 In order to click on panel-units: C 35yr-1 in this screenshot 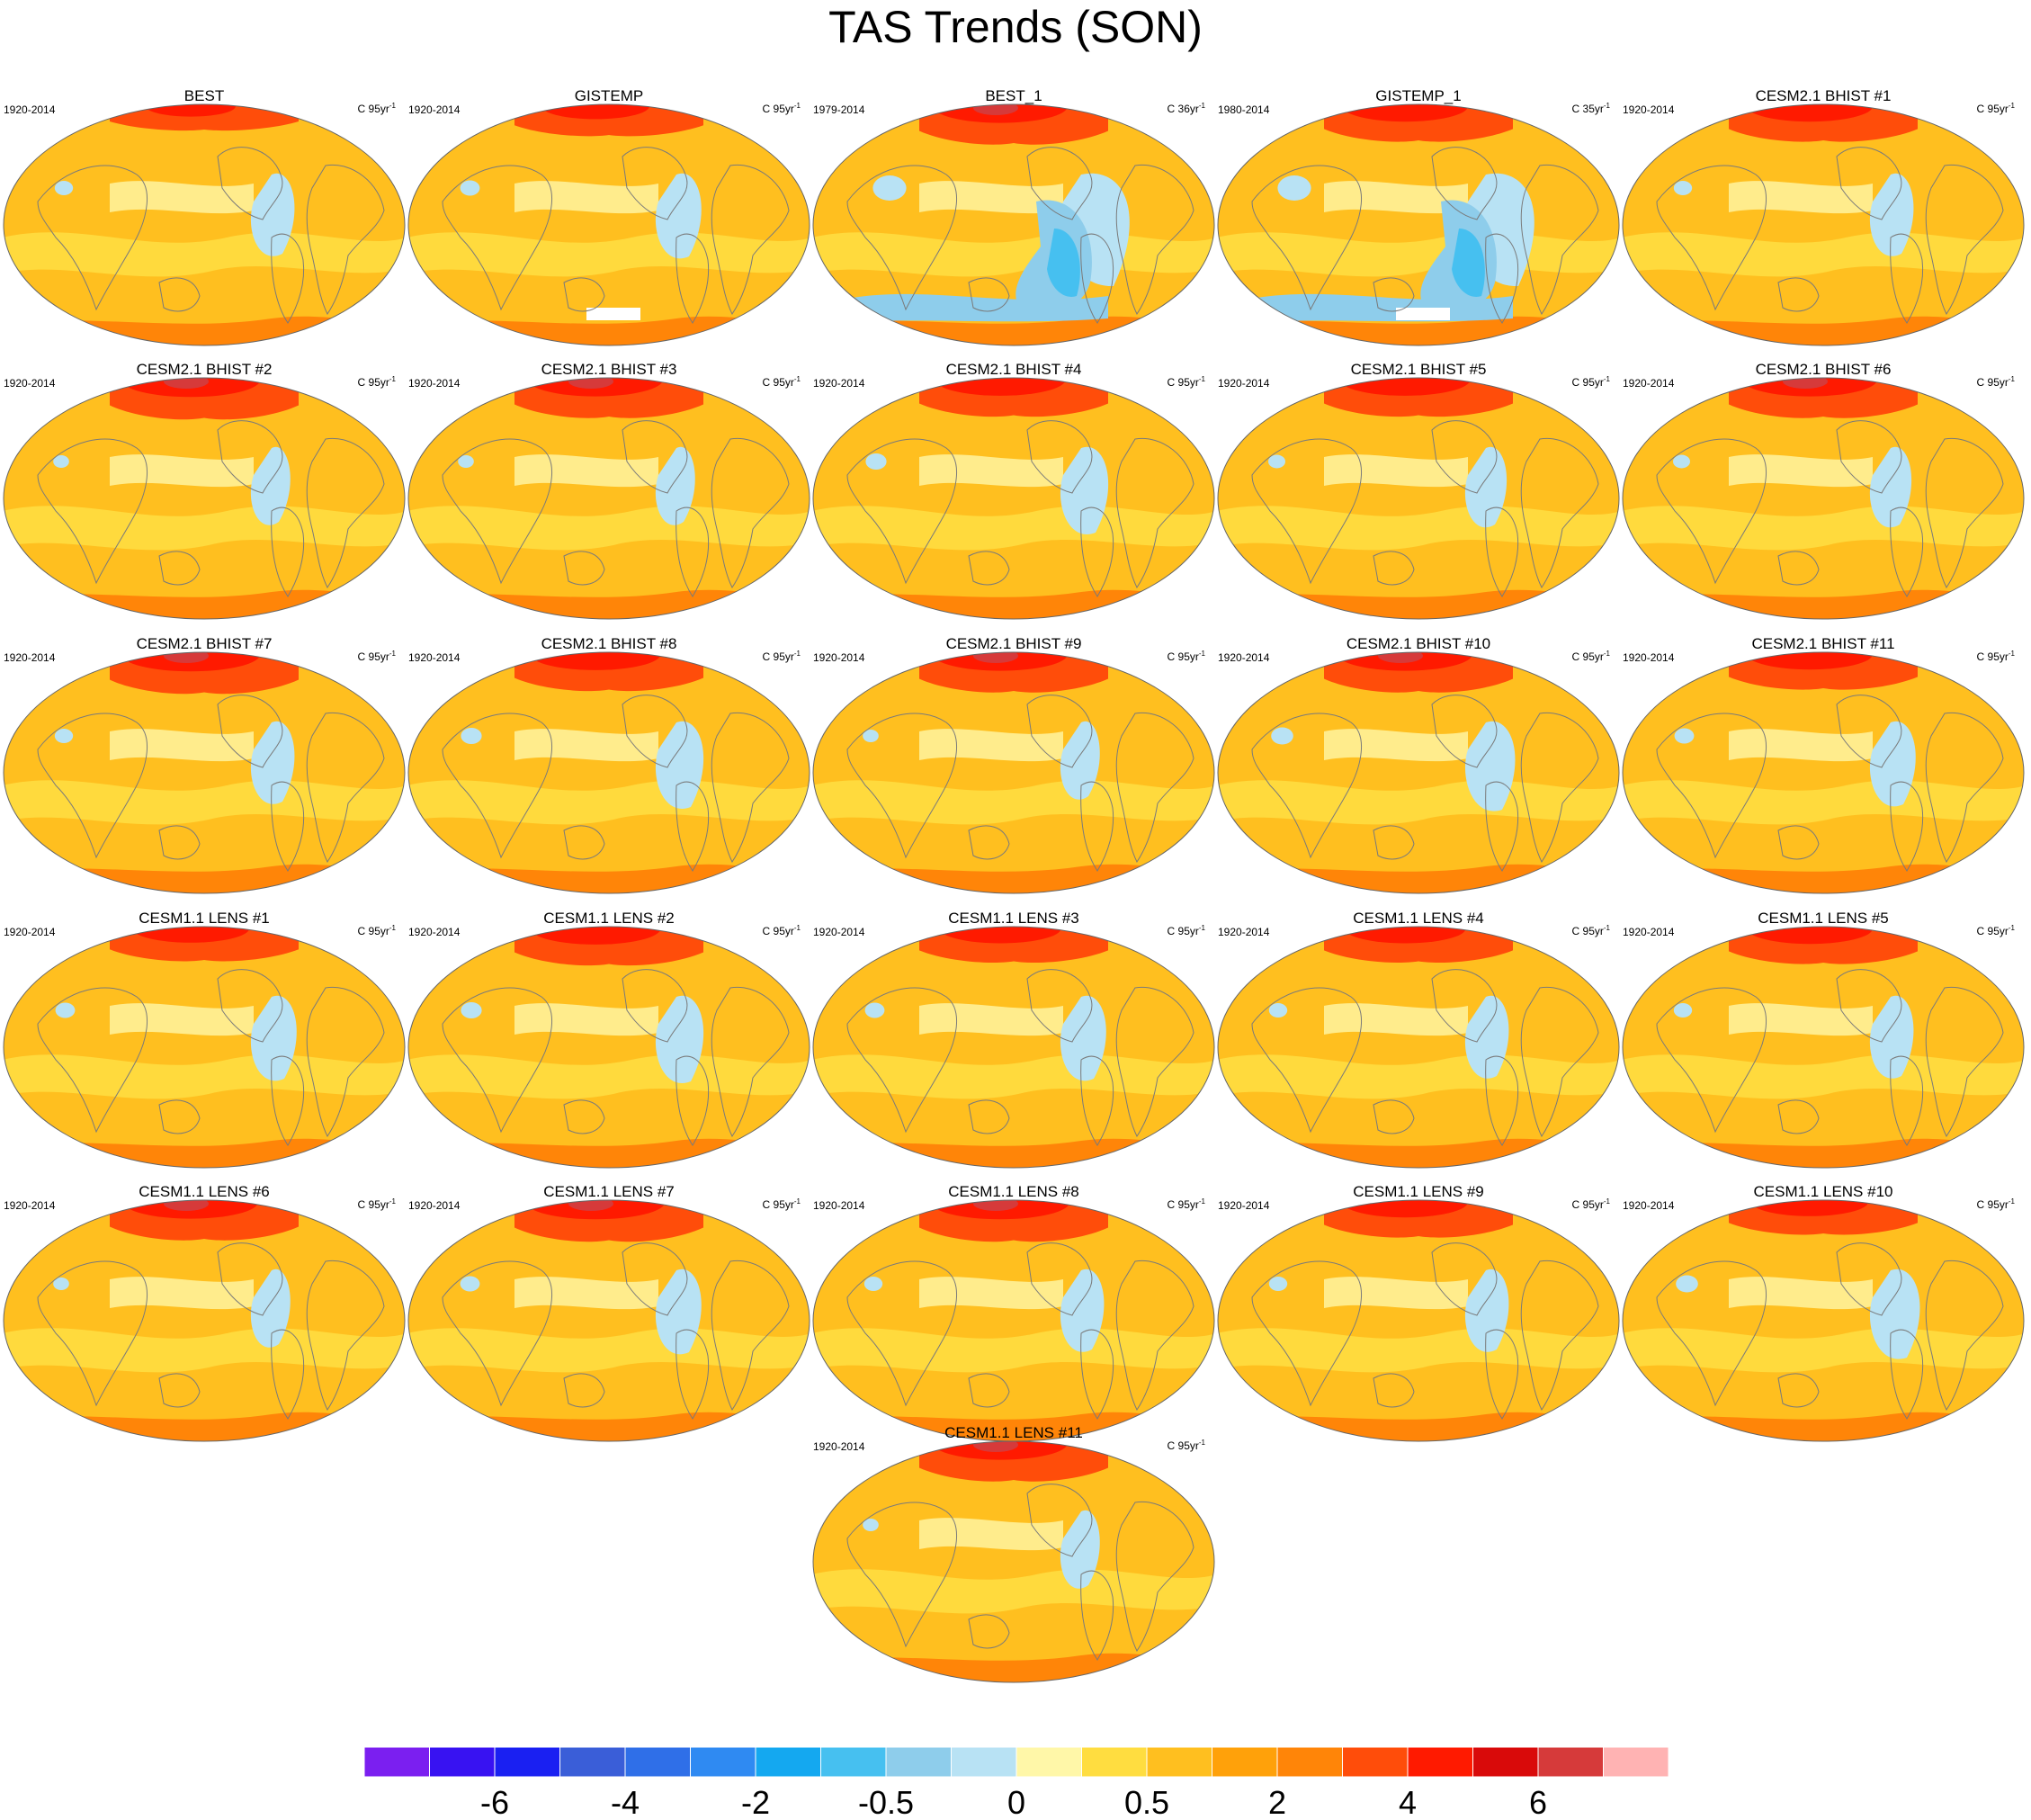, I will do `click(1590, 109)`.